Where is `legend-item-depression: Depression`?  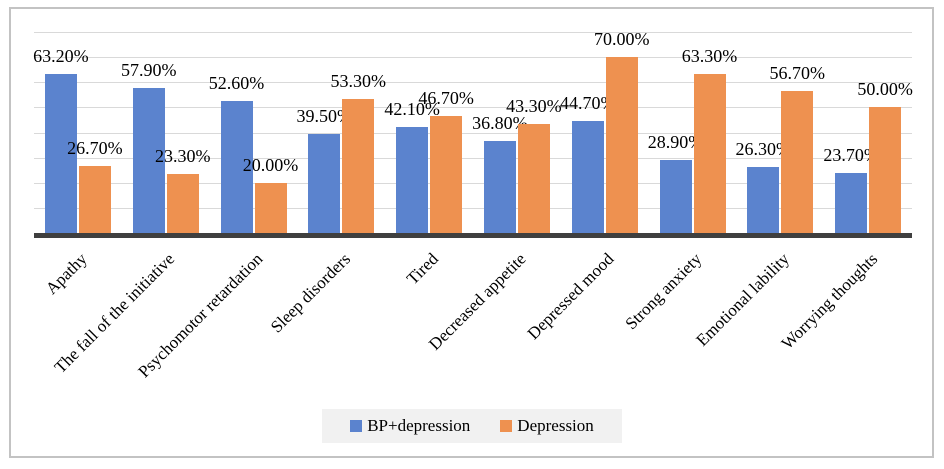
legend-item-depression: Depression is located at coordinates (547, 426).